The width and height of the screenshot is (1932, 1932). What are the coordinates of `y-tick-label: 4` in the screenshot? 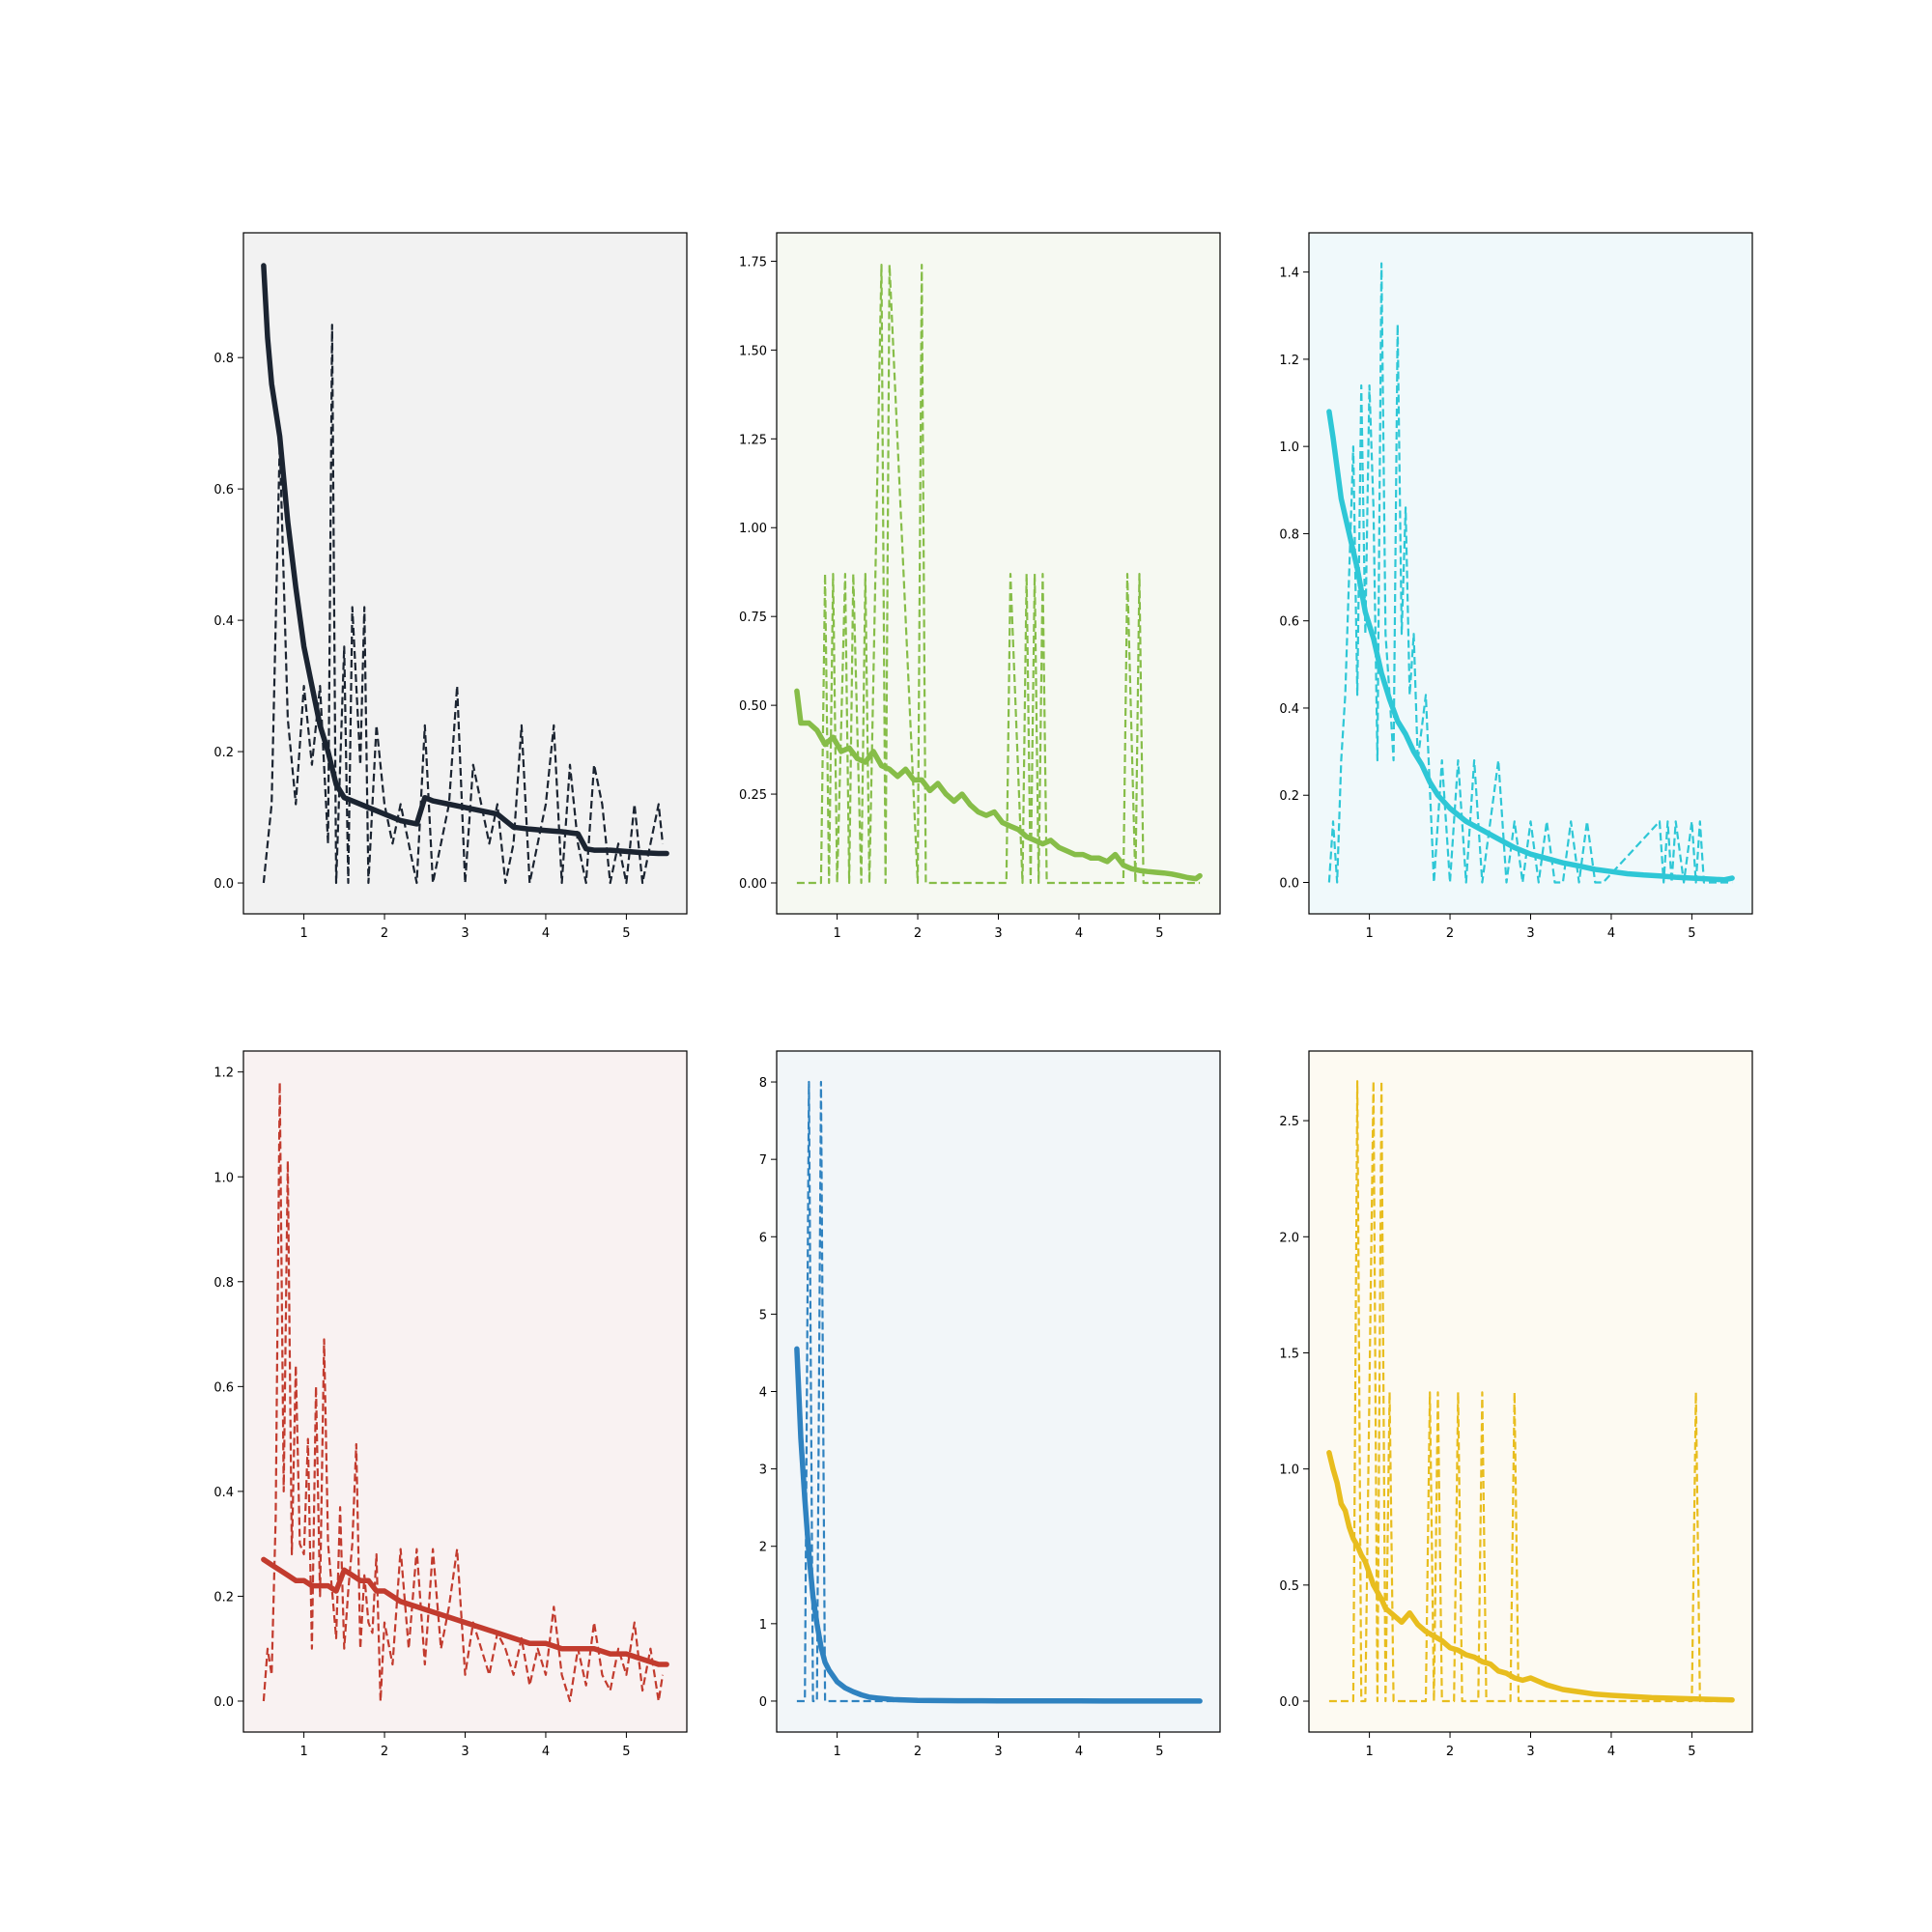 It's located at (763, 1393).